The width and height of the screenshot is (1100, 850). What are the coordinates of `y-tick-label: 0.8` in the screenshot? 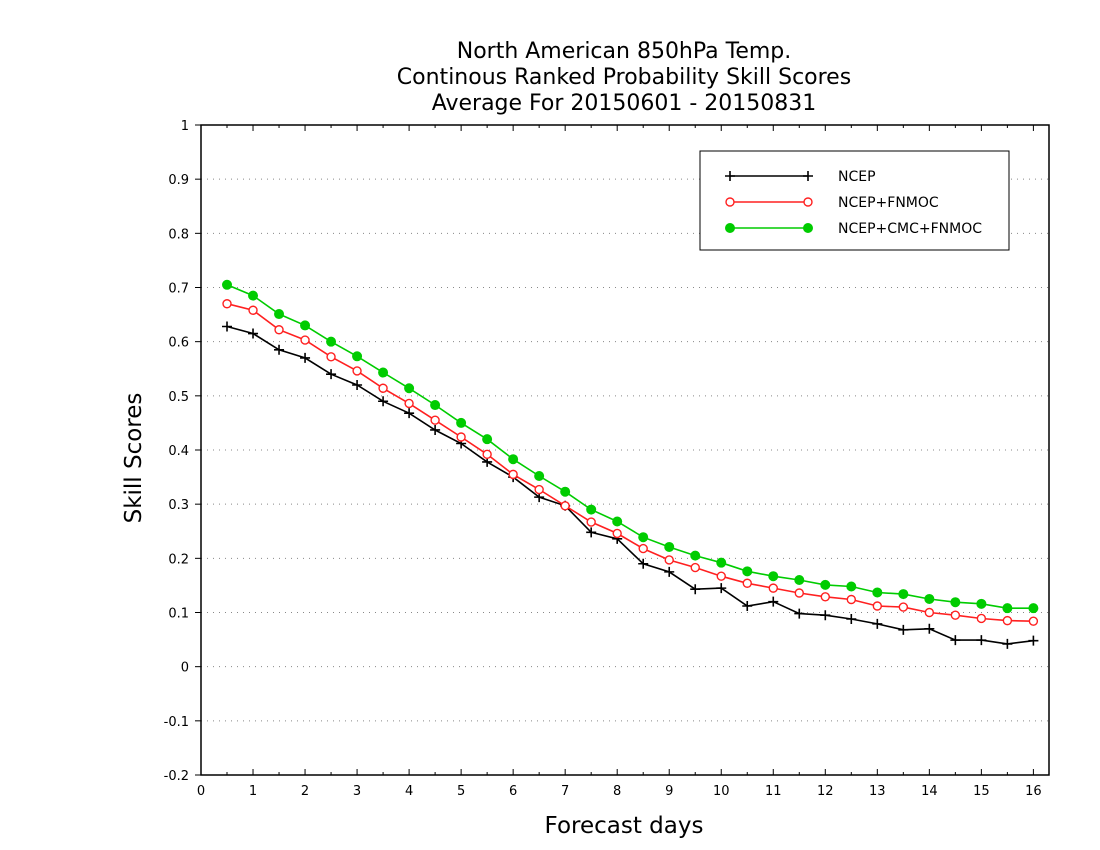 It's located at (178, 234).